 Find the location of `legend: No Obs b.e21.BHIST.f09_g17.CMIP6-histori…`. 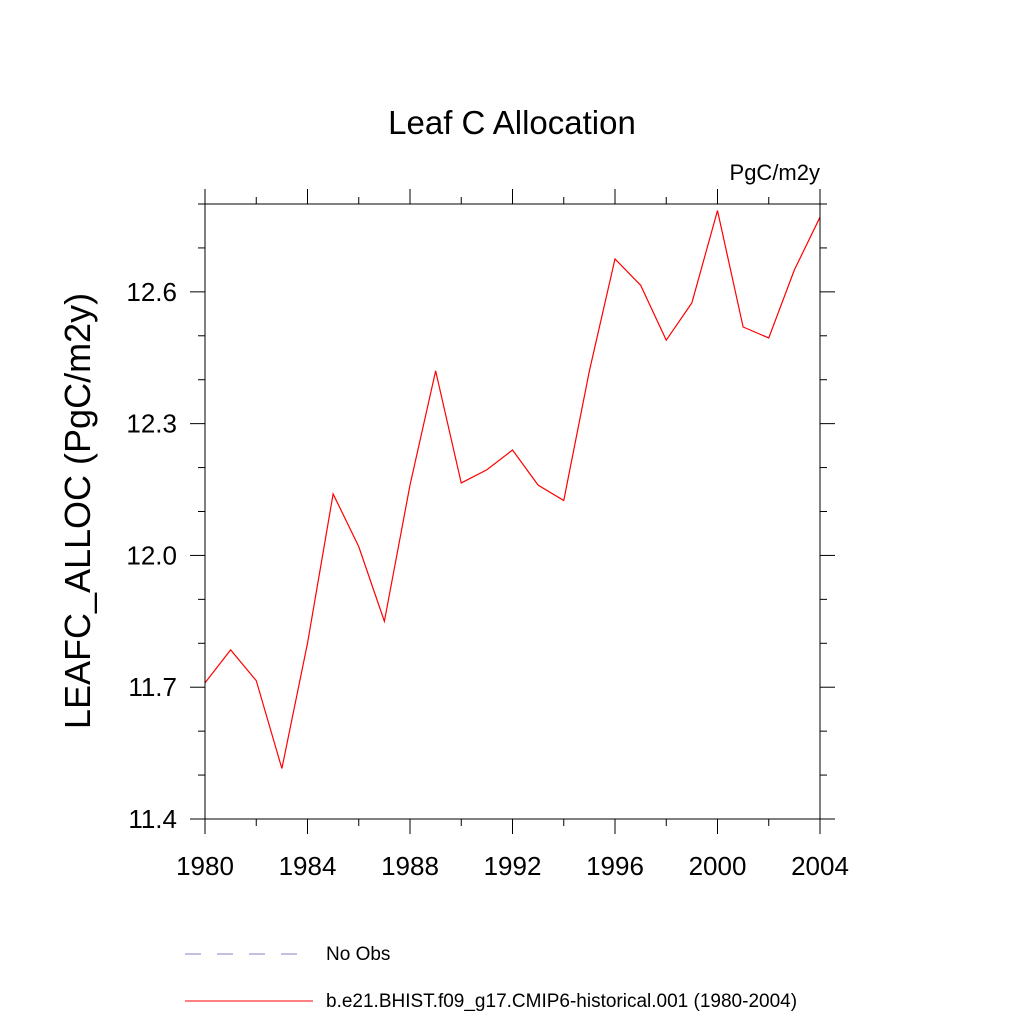

legend: No Obs b.e21.BHIST.f09_g17.CMIP6-histori… is located at coordinates (491, 978).